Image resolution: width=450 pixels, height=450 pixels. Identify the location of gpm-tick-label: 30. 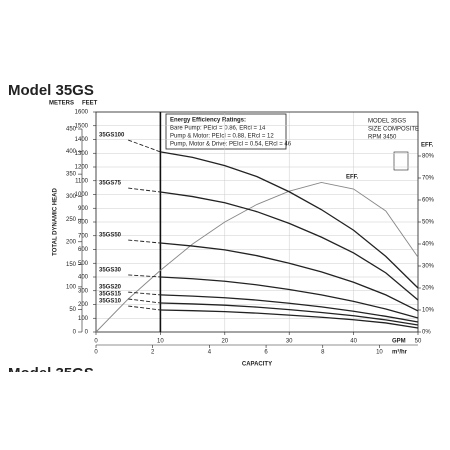
(289, 342).